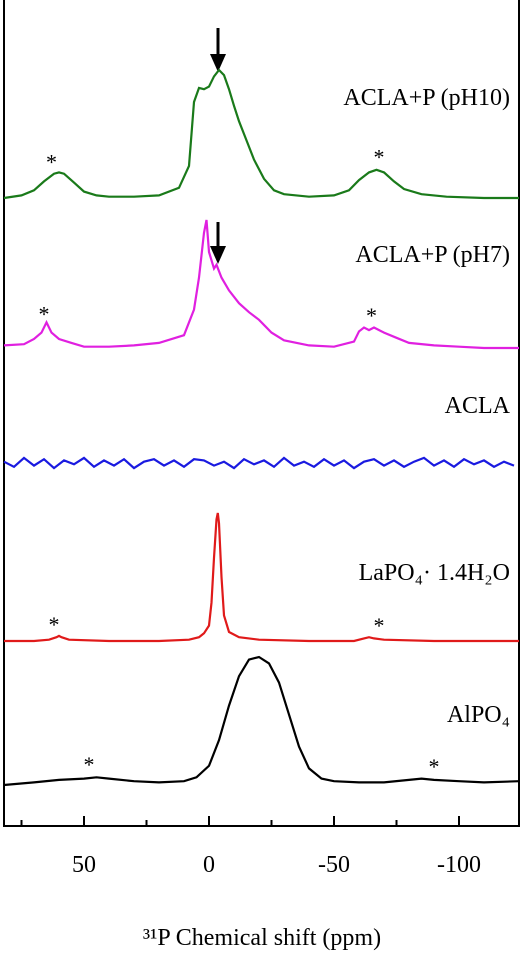  Describe the element at coordinates (84, 865) in the screenshot. I see `x-tick-label: 50` at that location.